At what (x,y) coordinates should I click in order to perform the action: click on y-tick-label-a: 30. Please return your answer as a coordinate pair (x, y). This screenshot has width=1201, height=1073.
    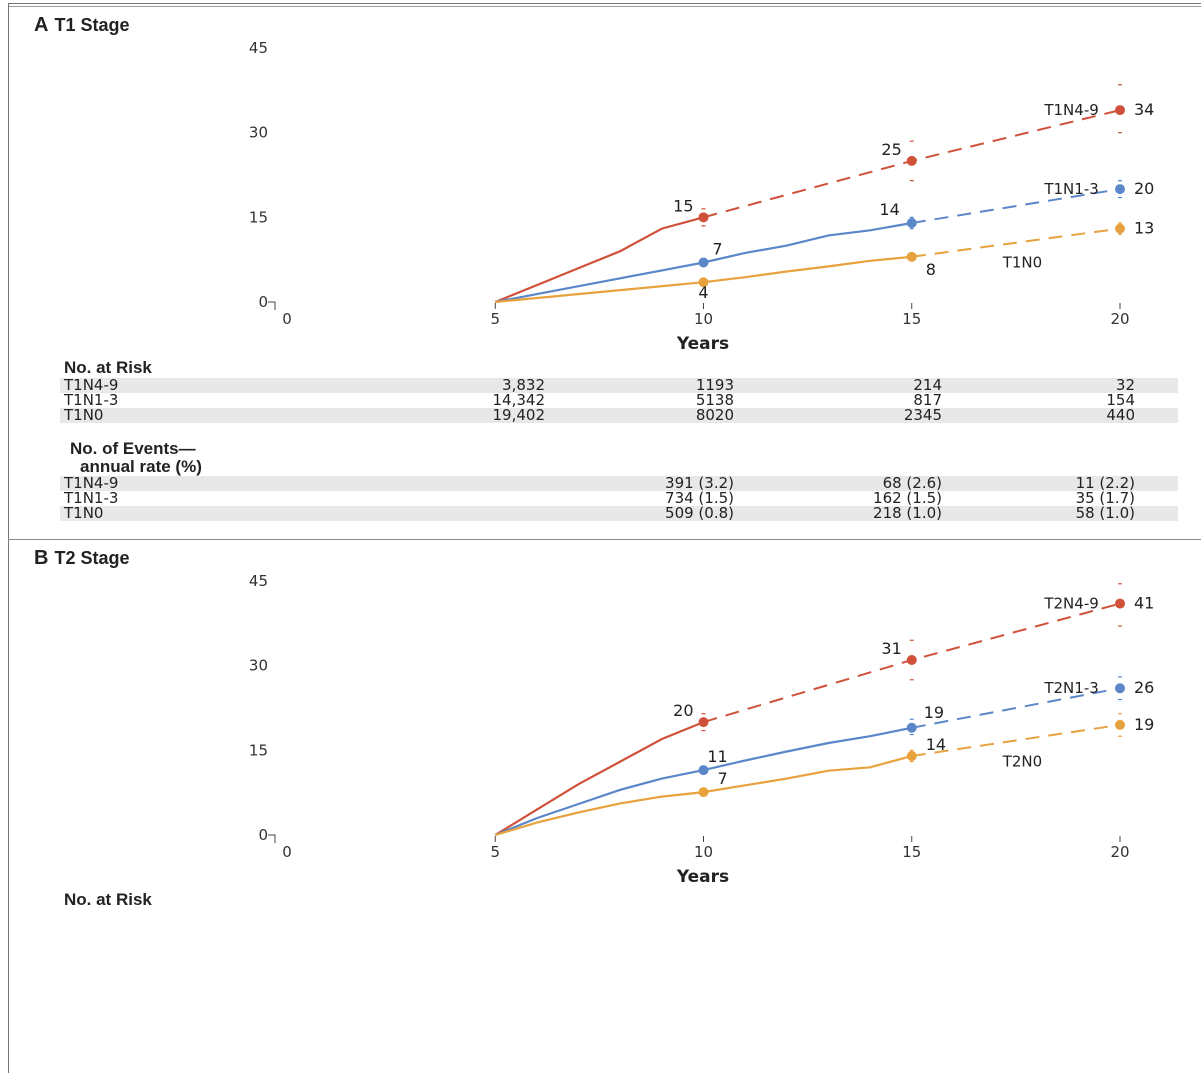
    Looking at the image, I should click on (258, 133).